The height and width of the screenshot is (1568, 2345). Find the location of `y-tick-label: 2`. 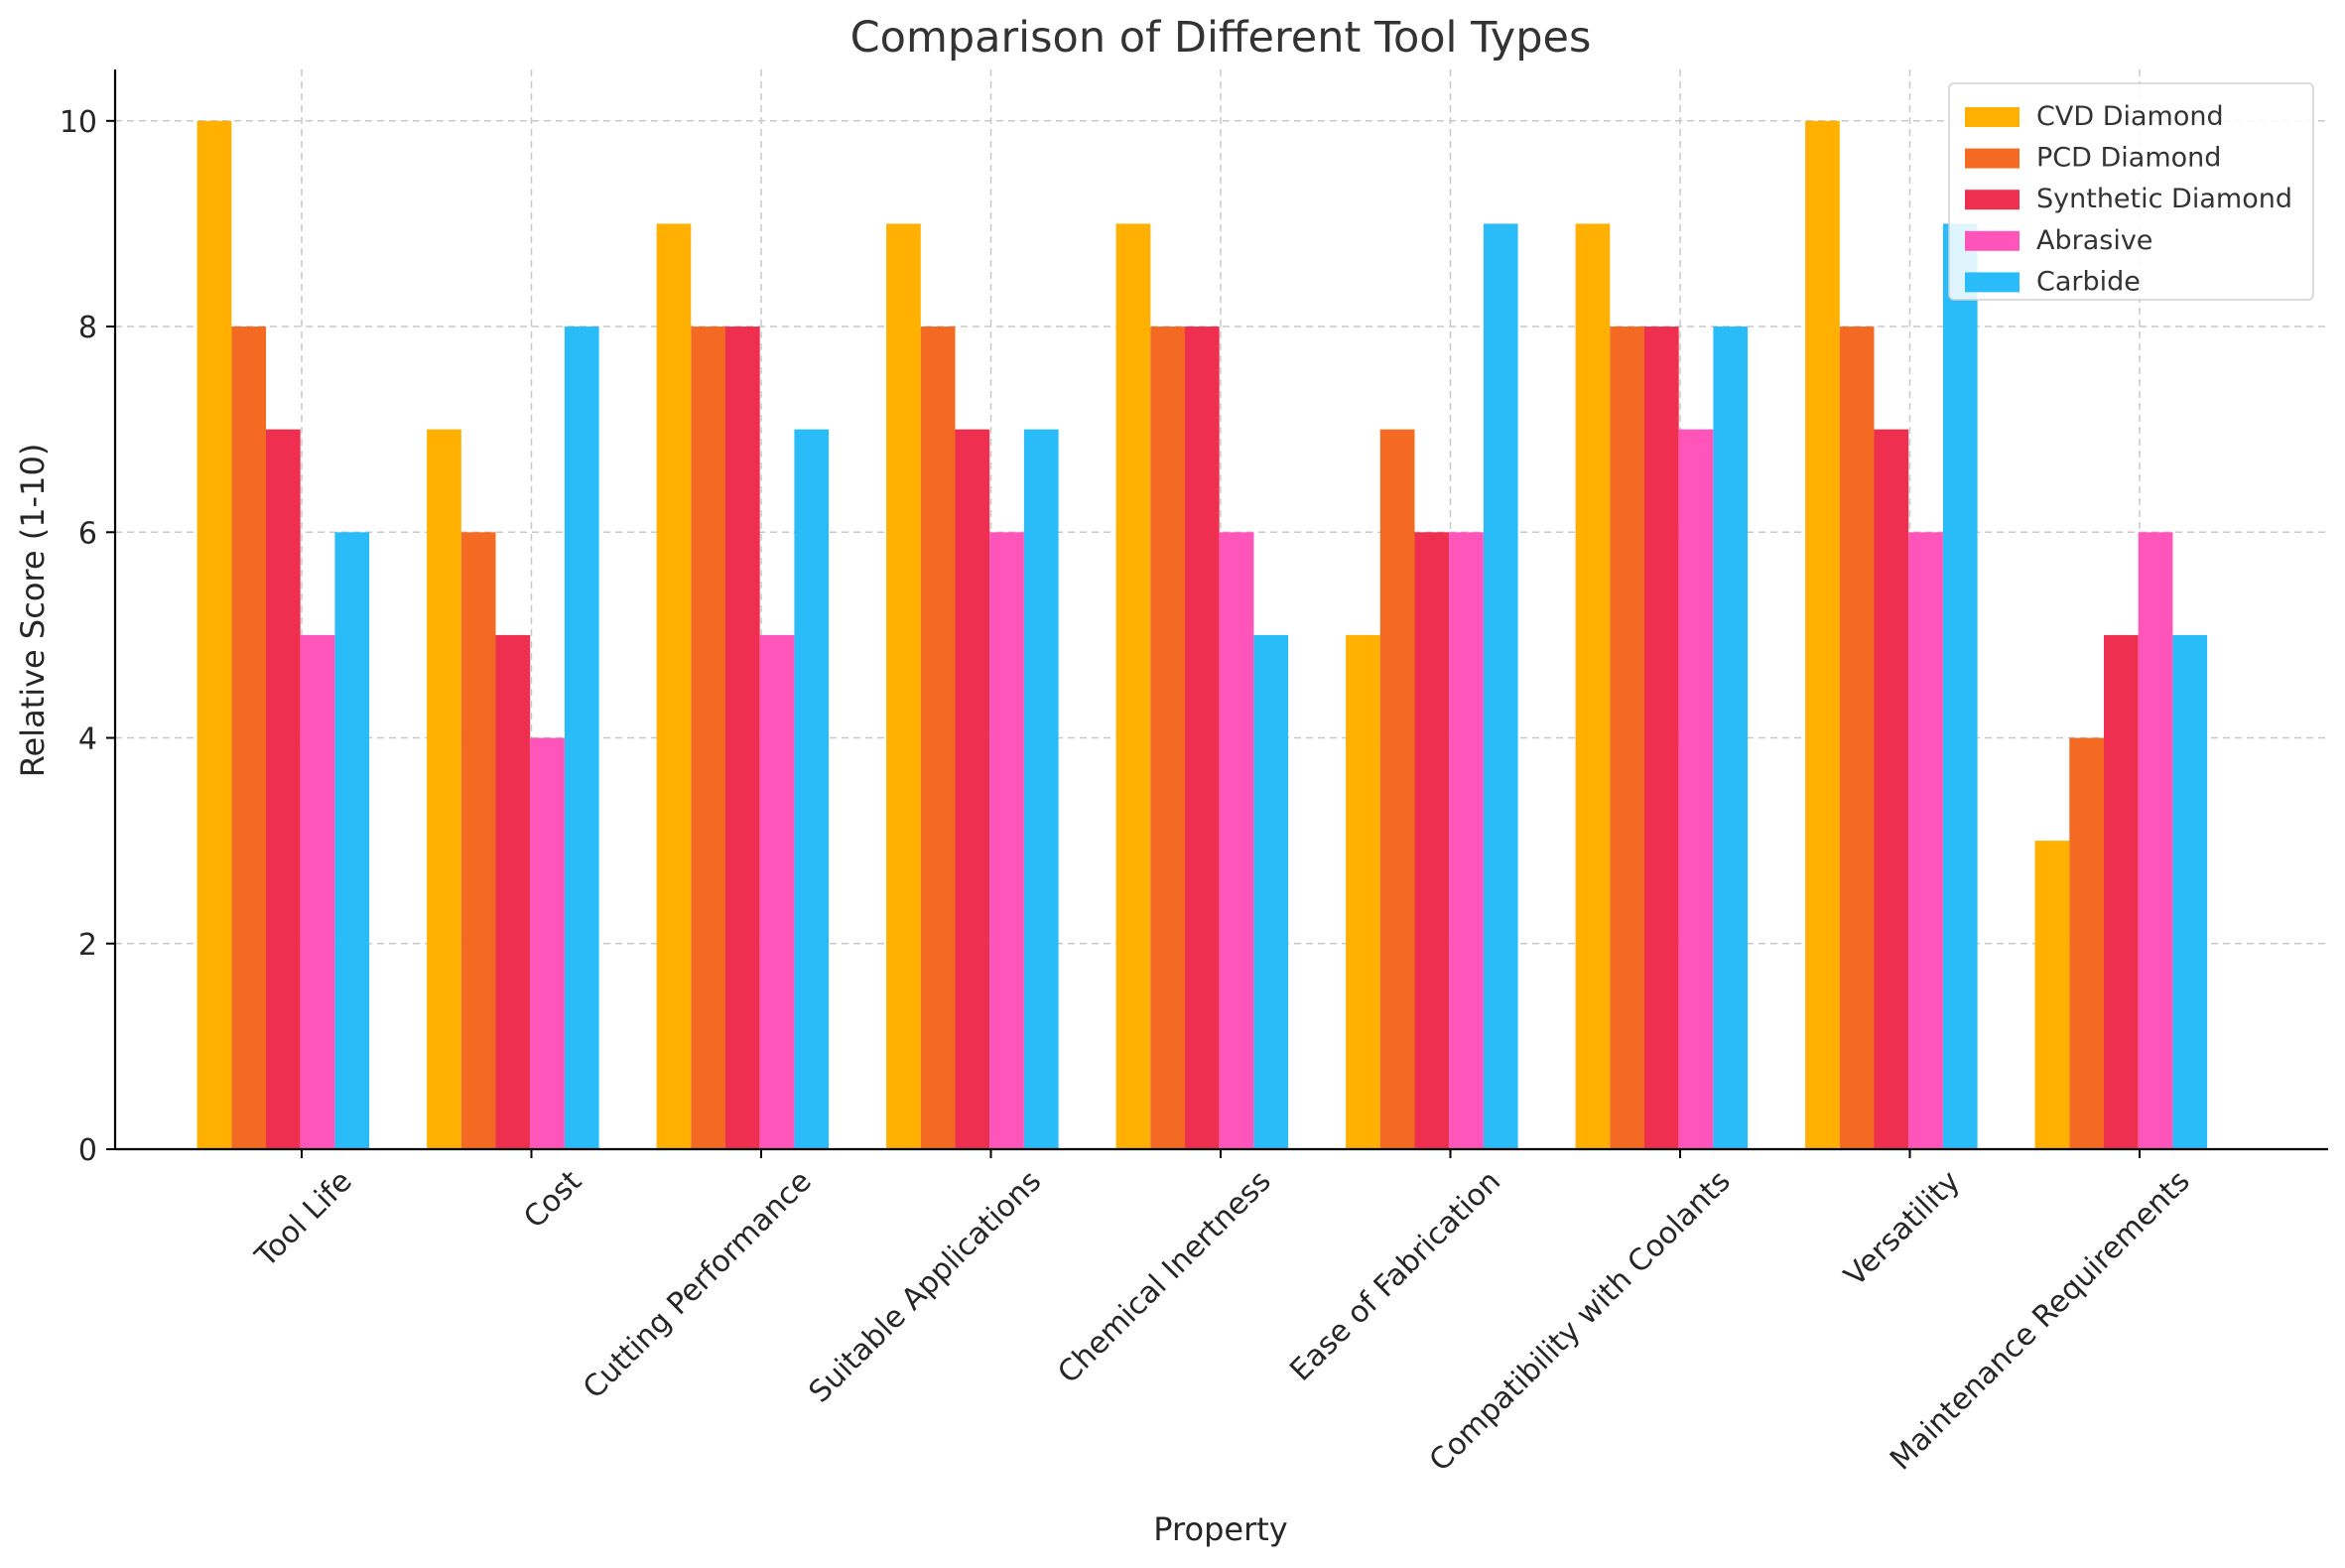

y-tick-label: 2 is located at coordinates (87, 945).